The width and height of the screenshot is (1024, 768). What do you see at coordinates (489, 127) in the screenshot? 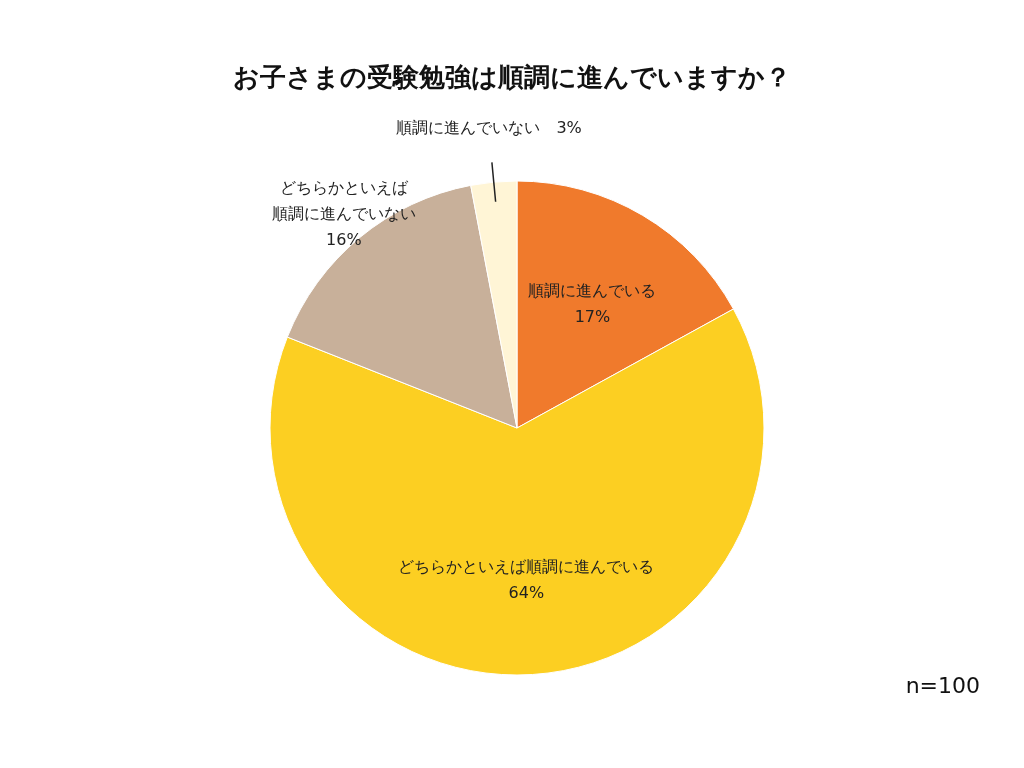
I see `category-label: 順調に進んでいない 3%` at bounding box center [489, 127].